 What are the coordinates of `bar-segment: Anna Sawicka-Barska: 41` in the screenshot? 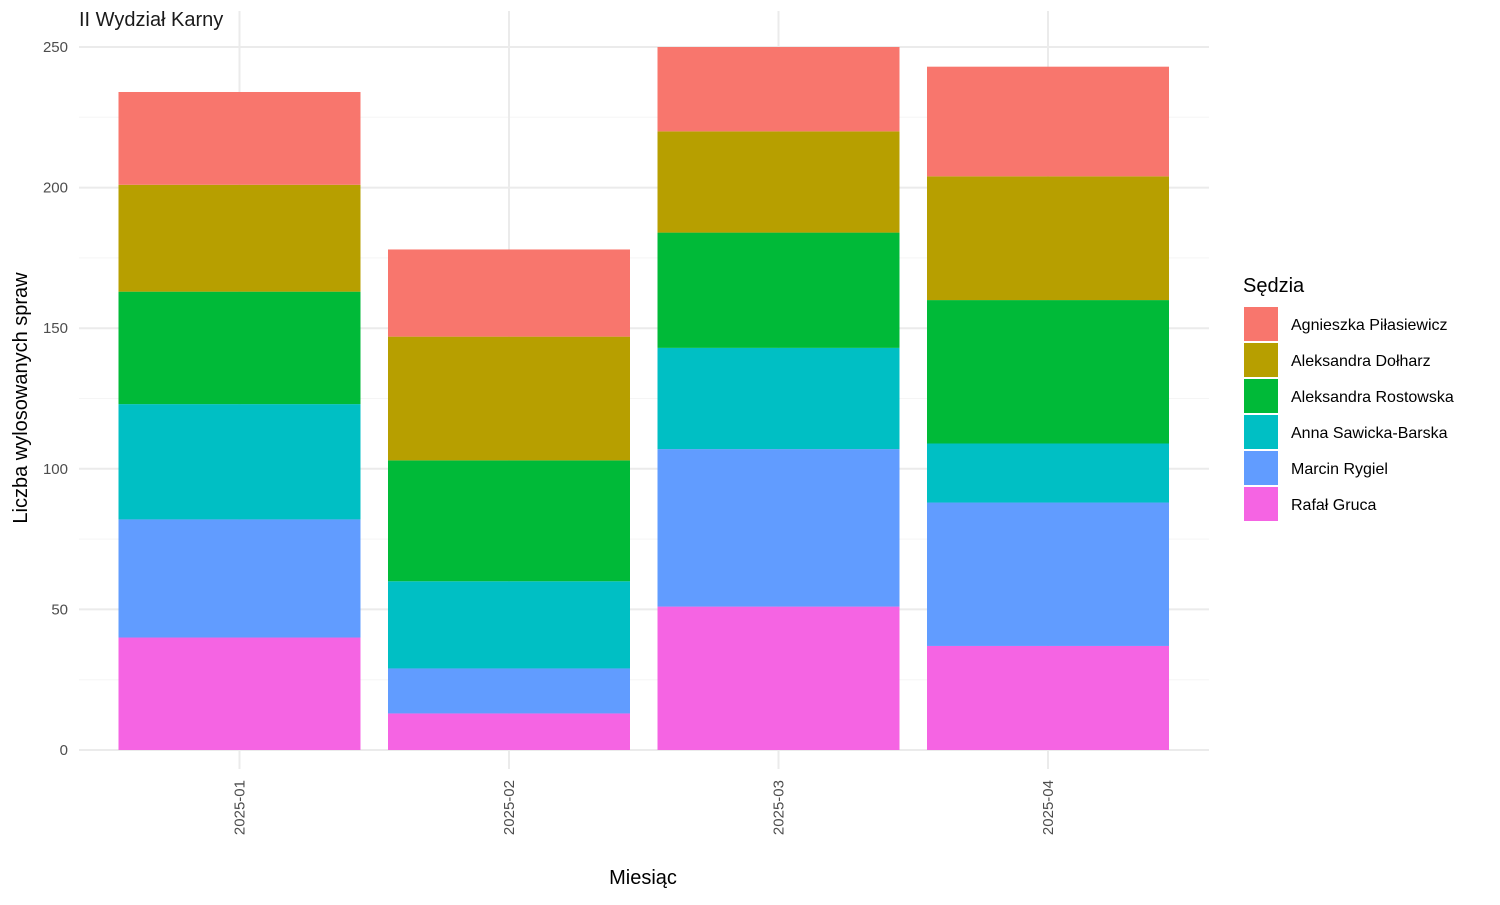 It's located at (239, 462).